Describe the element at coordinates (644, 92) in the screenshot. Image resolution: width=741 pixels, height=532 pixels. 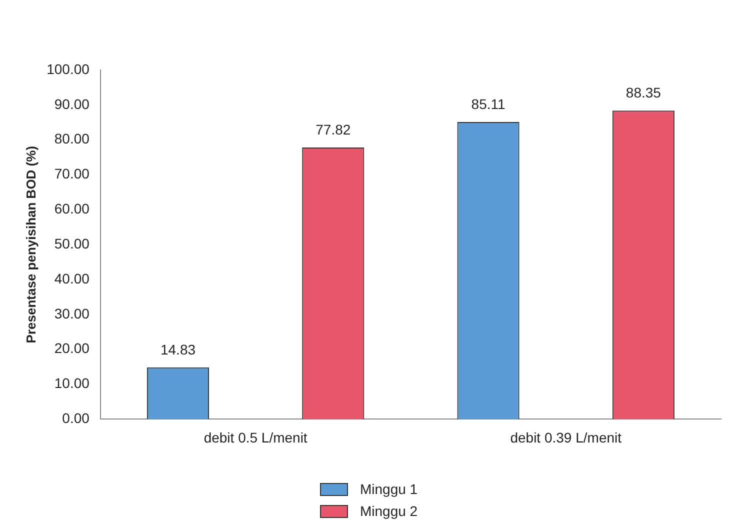
I see `data-label: 88.35` at that location.